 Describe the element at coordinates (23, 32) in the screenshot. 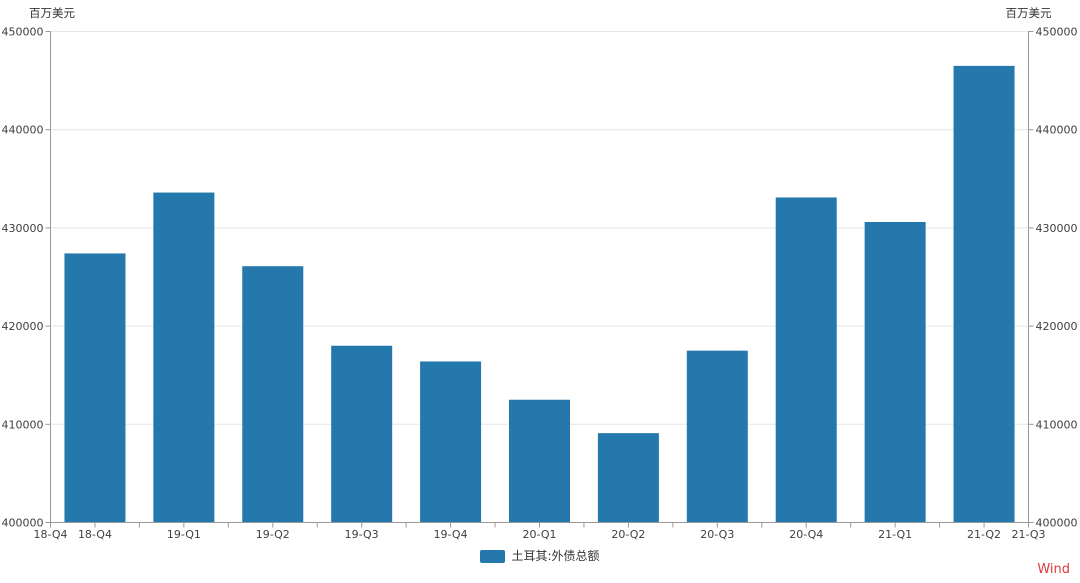

I see `y-tick-label-left: 450000` at that location.